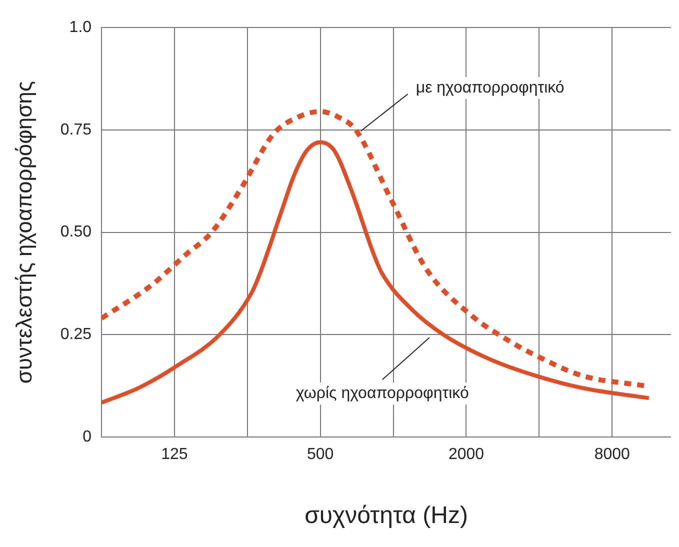 This screenshot has height=547, width=679. I want to click on y-tick-label: 0.25, so click(76, 335).